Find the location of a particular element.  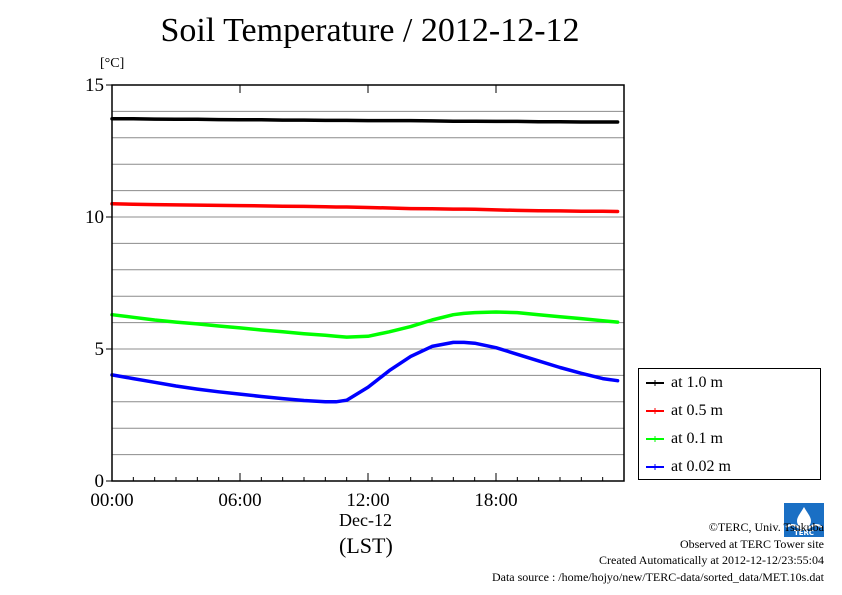

legend-swatch-0-1m is located at coordinates (655, 439).